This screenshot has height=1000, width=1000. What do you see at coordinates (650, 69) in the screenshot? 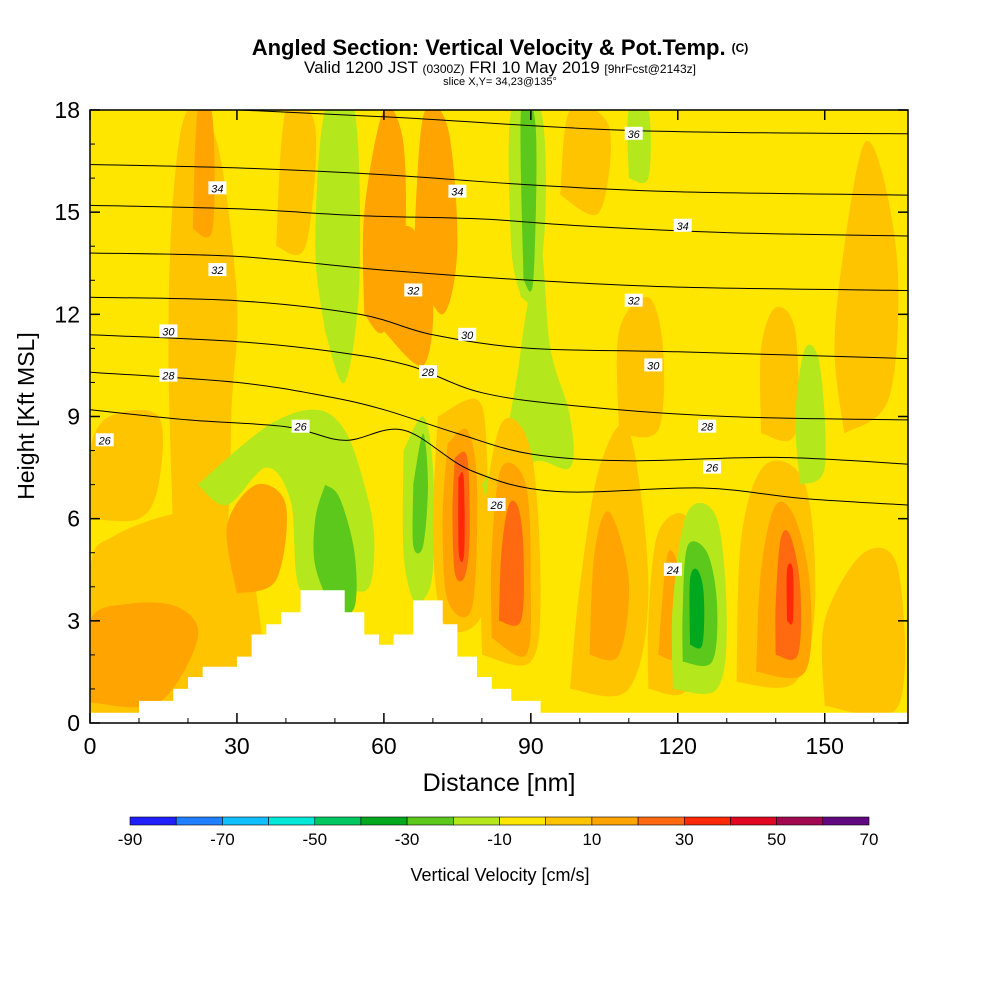
I see `forecast-info: [9hrFcst@2143z]` at bounding box center [650, 69].